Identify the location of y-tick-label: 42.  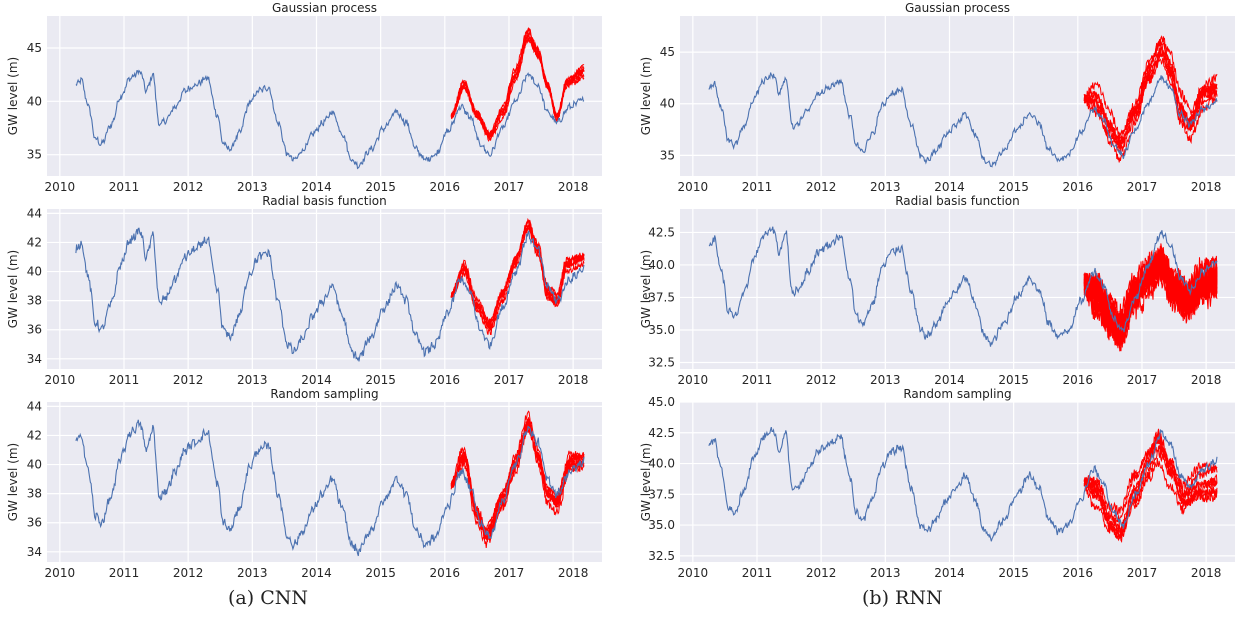
(34, 435).